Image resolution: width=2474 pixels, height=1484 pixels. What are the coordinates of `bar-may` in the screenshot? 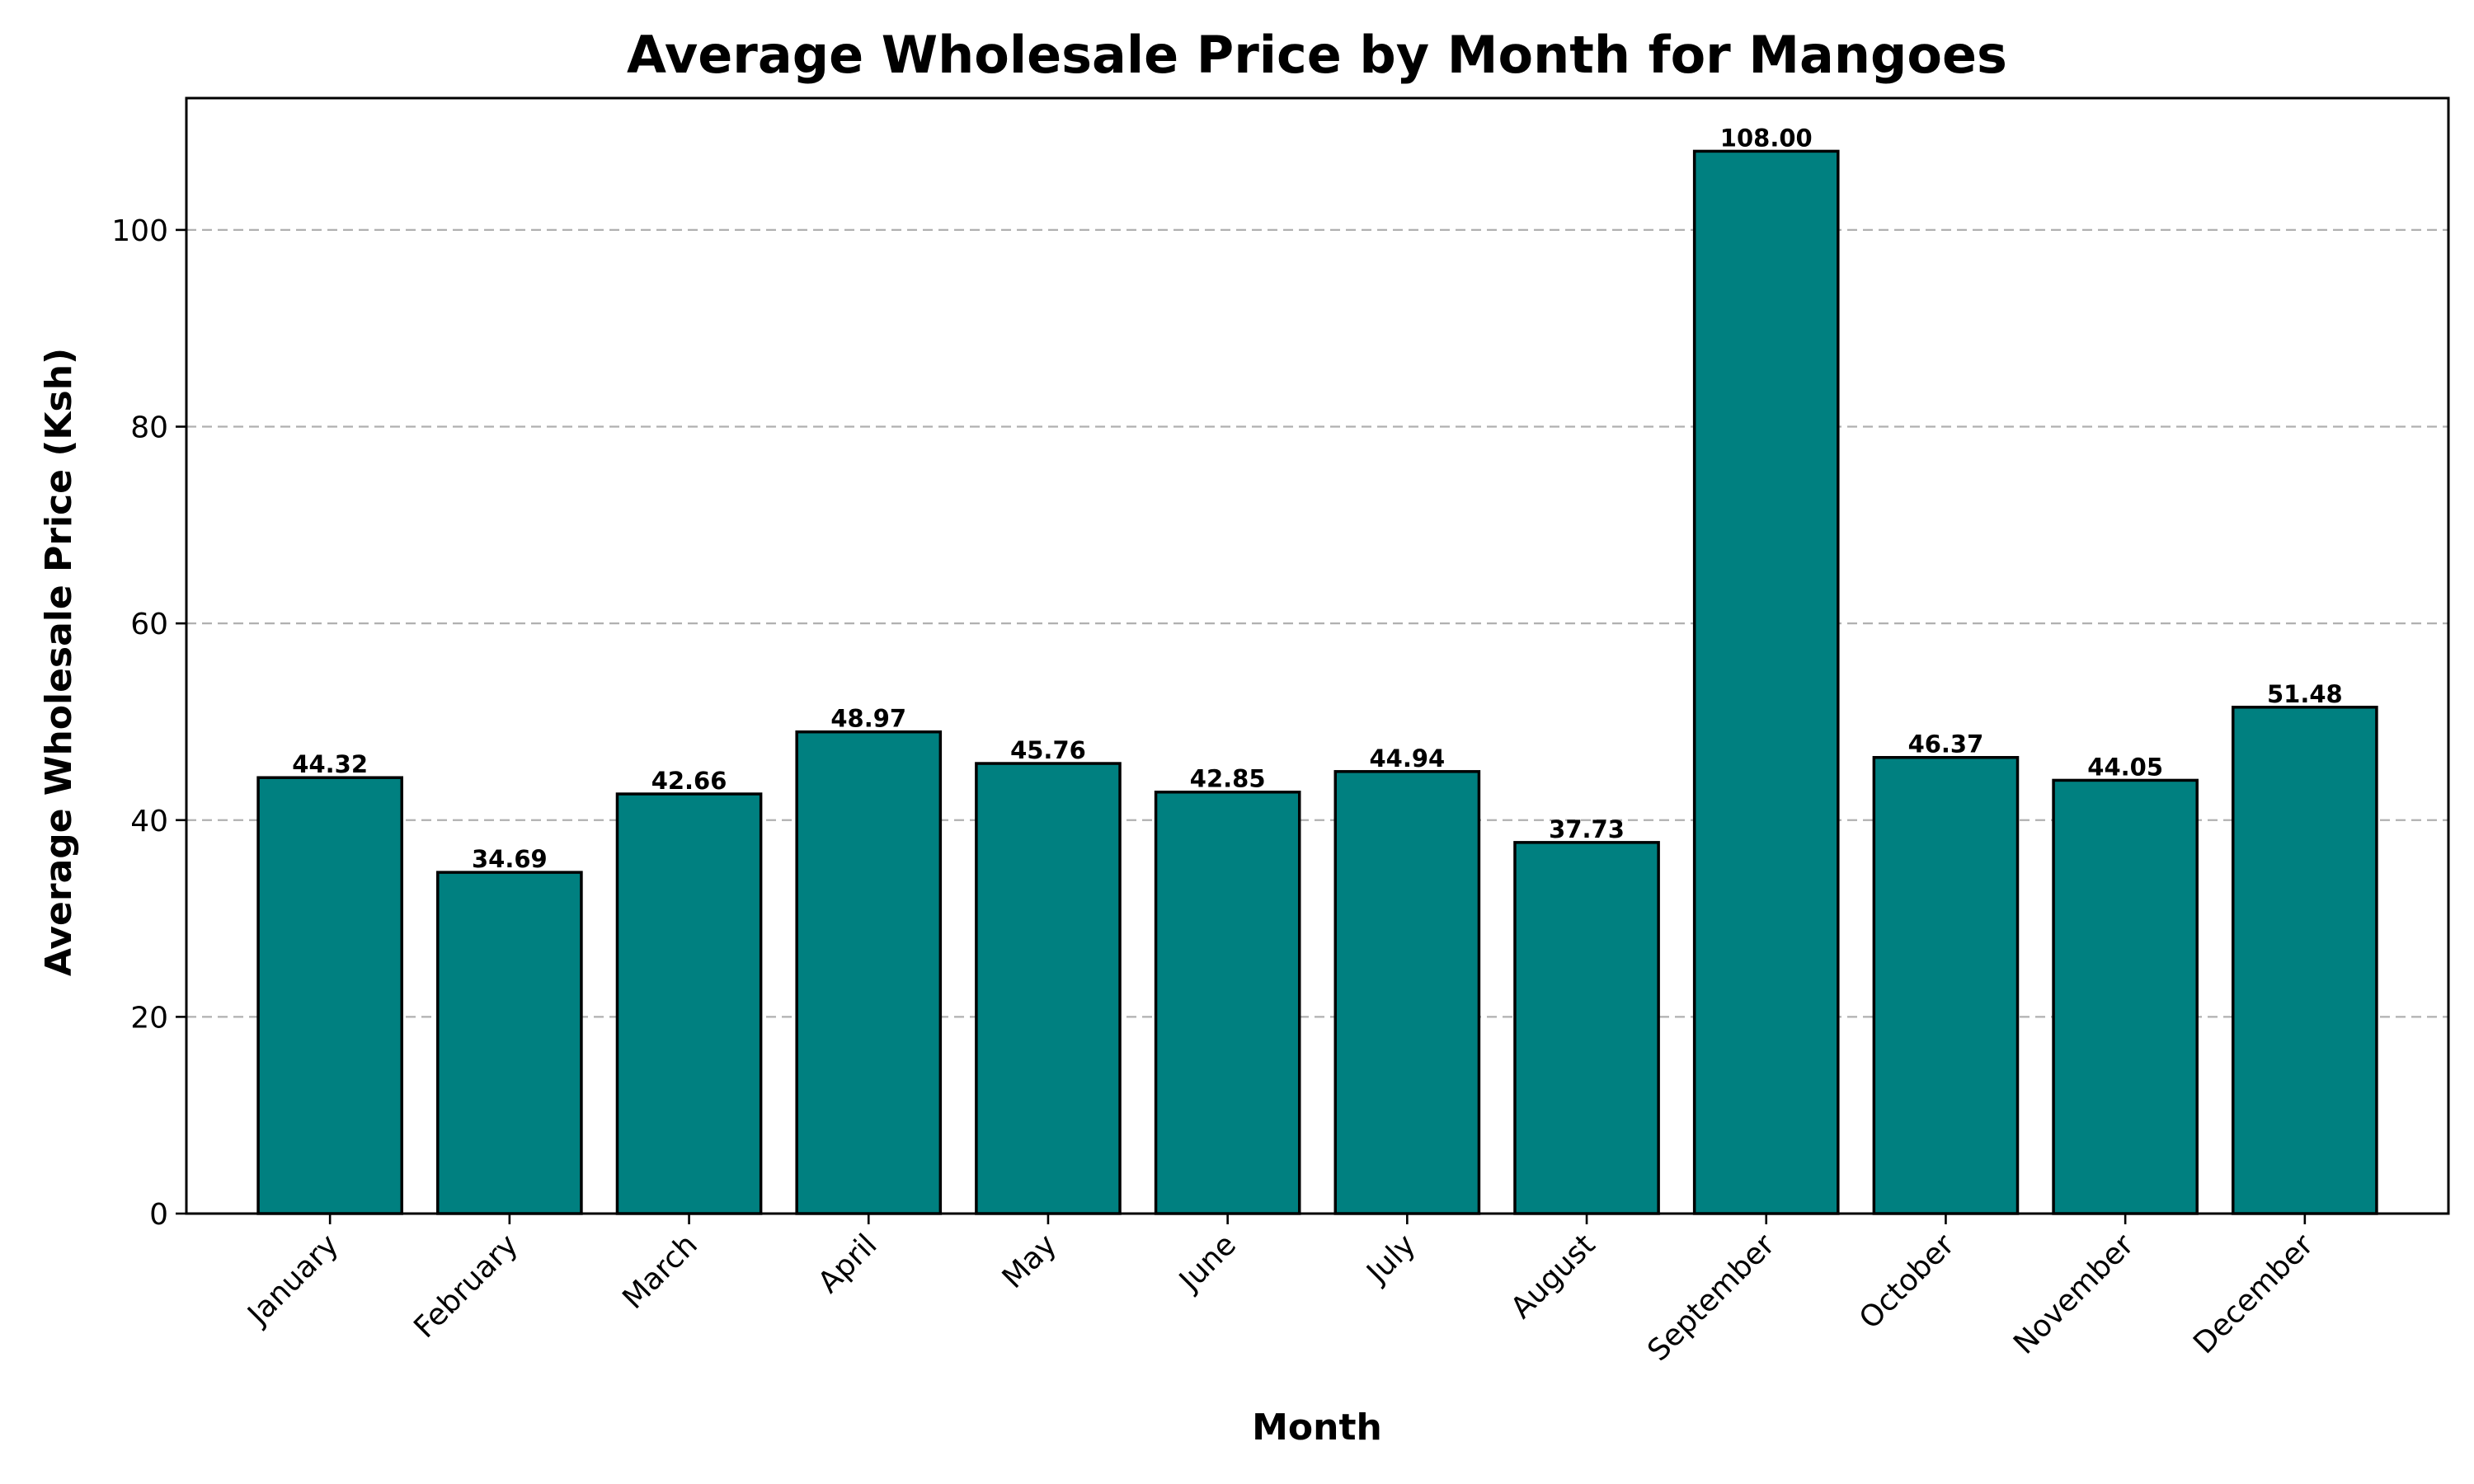 It's located at (1048, 988).